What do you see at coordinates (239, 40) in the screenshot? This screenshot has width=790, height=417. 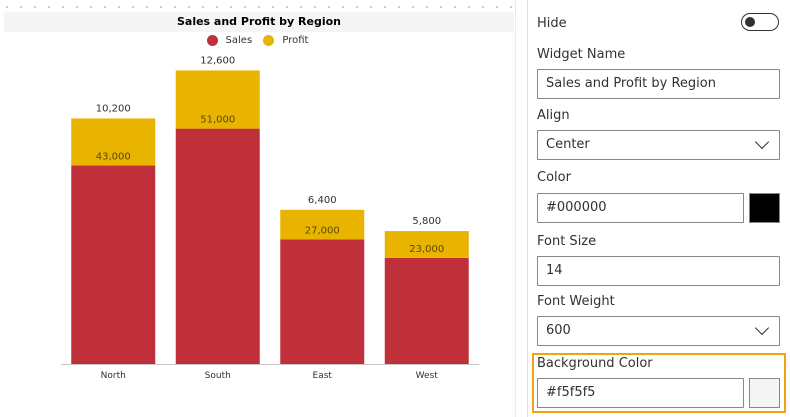 I see `legend-label-sales: Sales` at bounding box center [239, 40].